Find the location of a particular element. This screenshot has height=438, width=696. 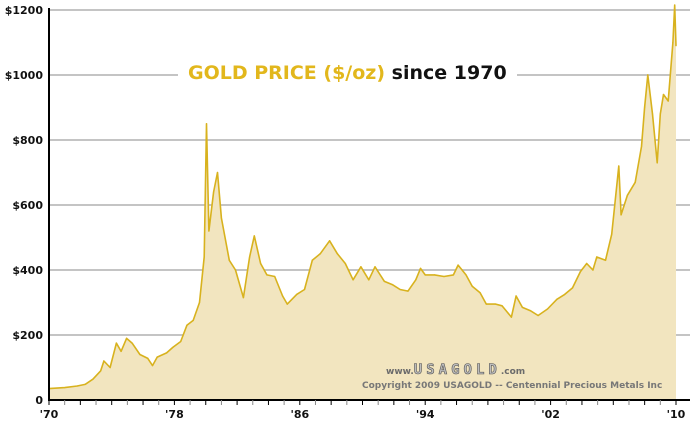

x-tick-label: '10 is located at coordinates (676, 414).